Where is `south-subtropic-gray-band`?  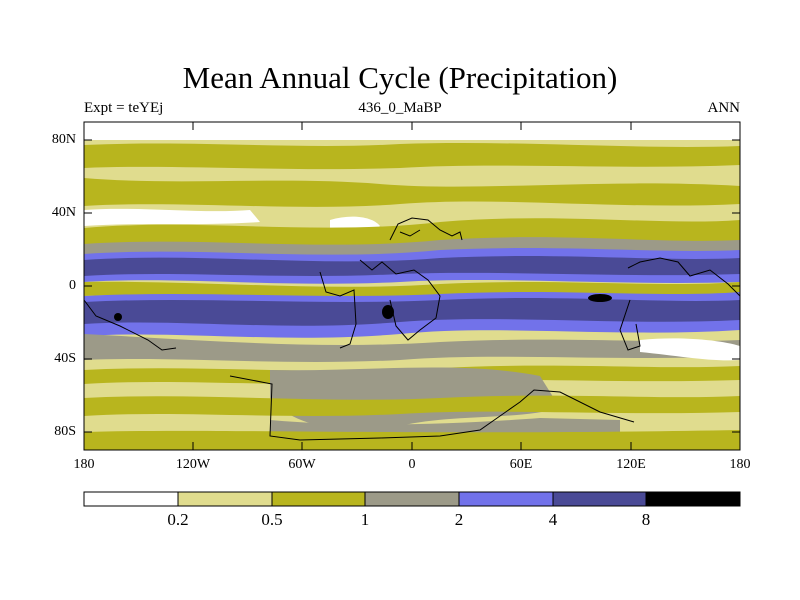
south-subtropic-gray-band is located at coordinates (412, 348).